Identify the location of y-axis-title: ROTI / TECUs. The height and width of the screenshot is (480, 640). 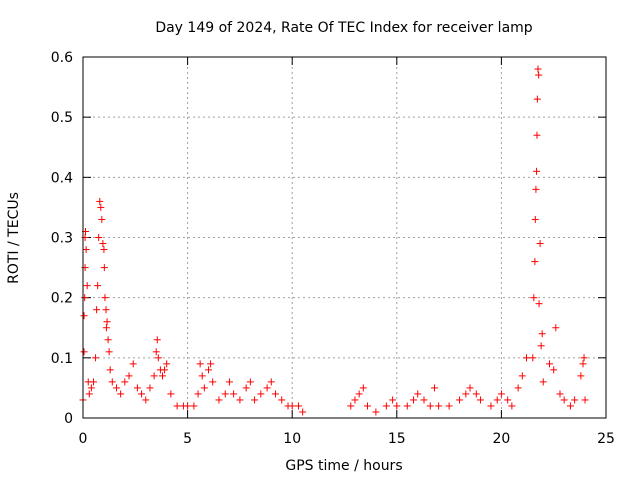
(14, 238).